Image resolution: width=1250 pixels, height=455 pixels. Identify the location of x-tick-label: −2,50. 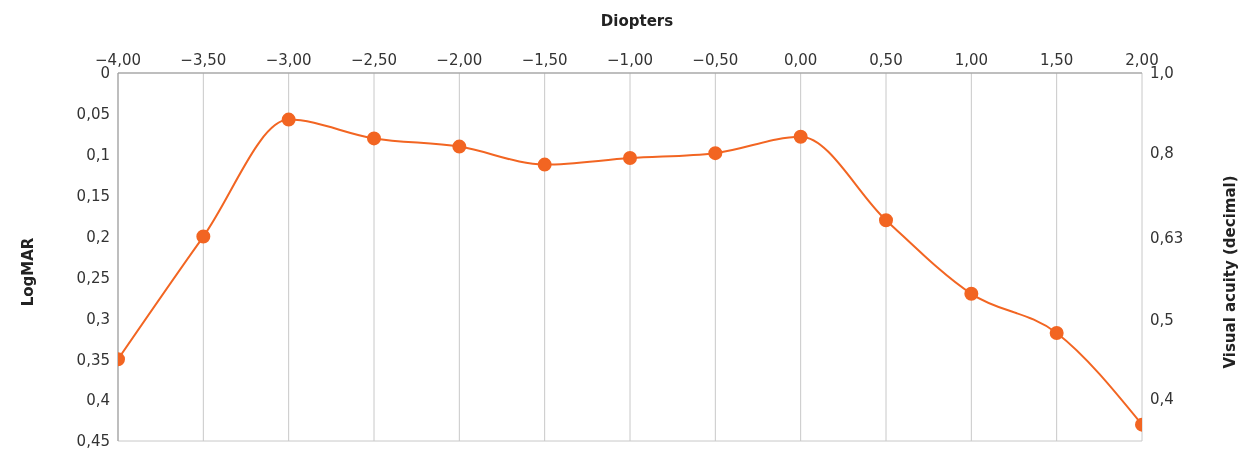
(374, 60).